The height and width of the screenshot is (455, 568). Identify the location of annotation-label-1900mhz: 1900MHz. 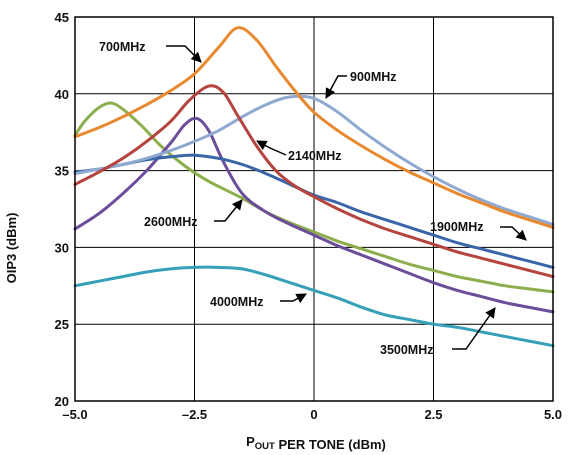
(457, 227).